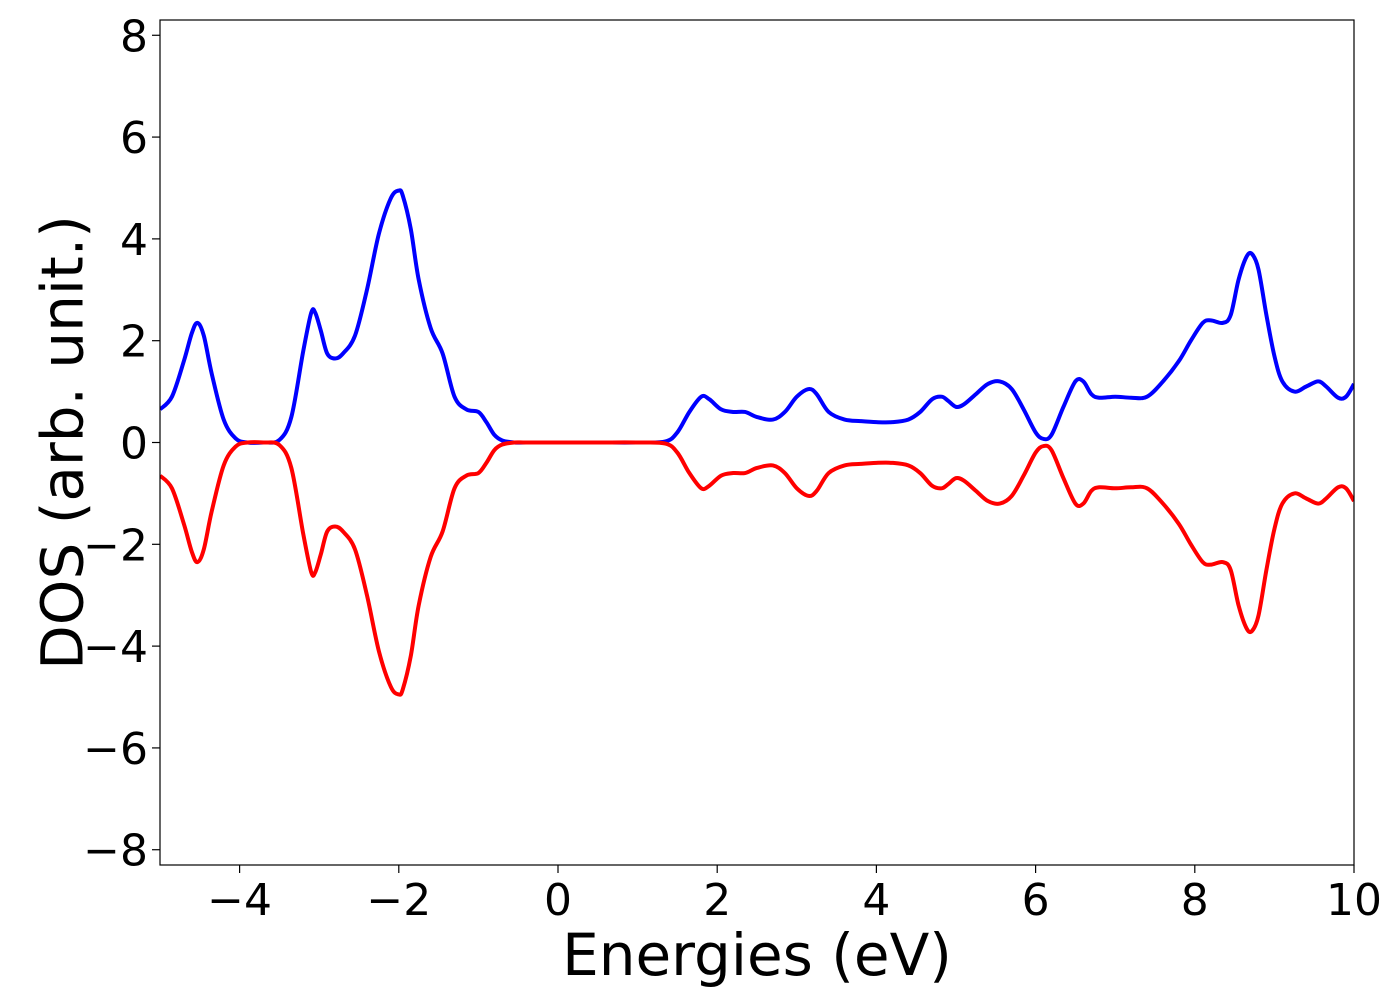 This screenshot has height=1000, width=1400. I want to click on x-tick-label: −2, so click(398, 900).